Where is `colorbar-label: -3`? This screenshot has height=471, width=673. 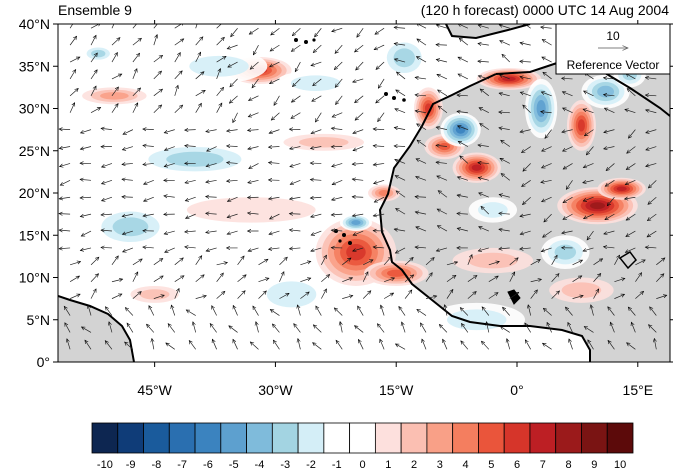 colorbar-label: -3 is located at coordinates (285, 465).